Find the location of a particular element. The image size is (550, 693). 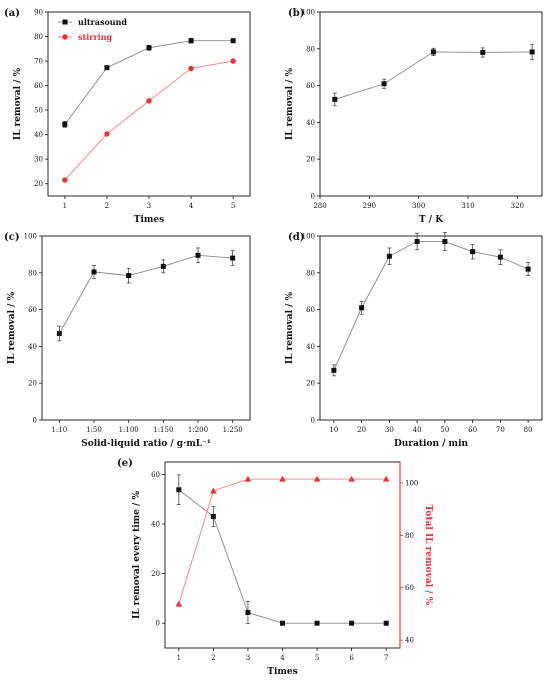

x-tick-label: 6 is located at coordinates (351, 658).